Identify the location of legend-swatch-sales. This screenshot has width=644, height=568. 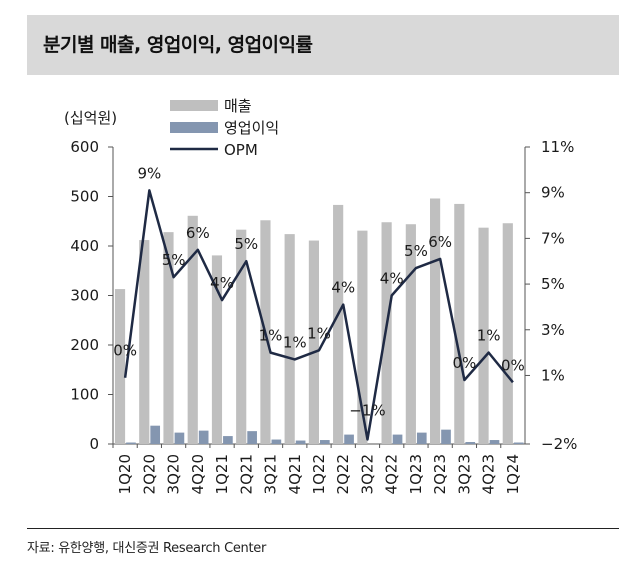
(194, 105).